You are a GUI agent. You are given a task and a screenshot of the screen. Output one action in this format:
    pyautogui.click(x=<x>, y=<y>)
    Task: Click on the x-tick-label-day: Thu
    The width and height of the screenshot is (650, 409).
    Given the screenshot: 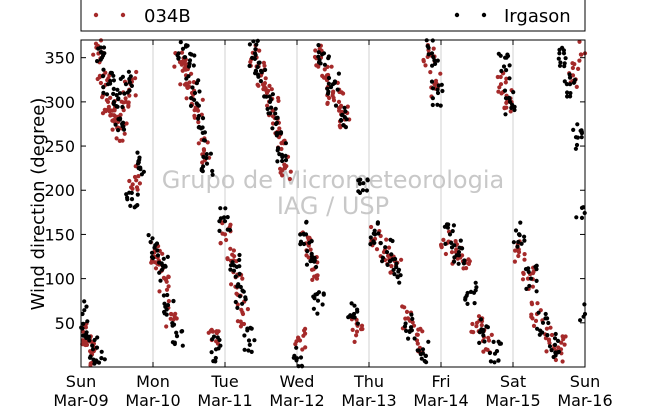 What is the action you would take?
    pyautogui.click(x=368, y=381)
    